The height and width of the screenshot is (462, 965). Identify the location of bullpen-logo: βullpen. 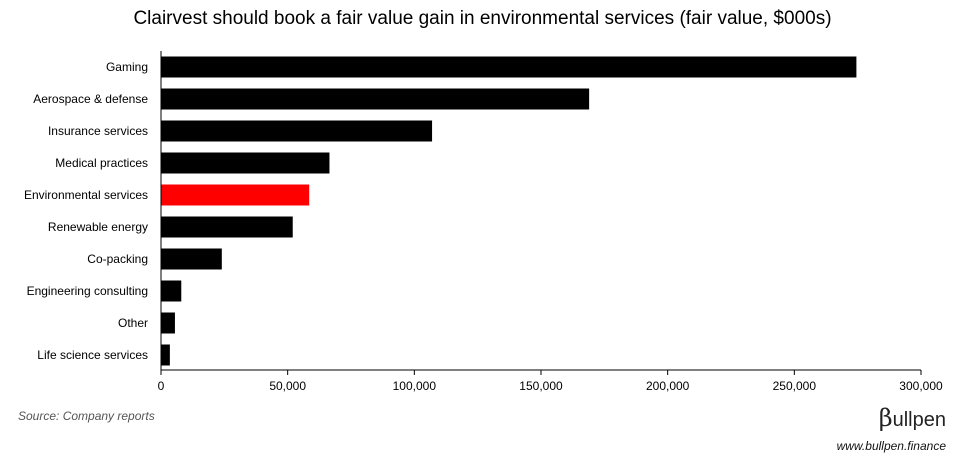
(912, 418).